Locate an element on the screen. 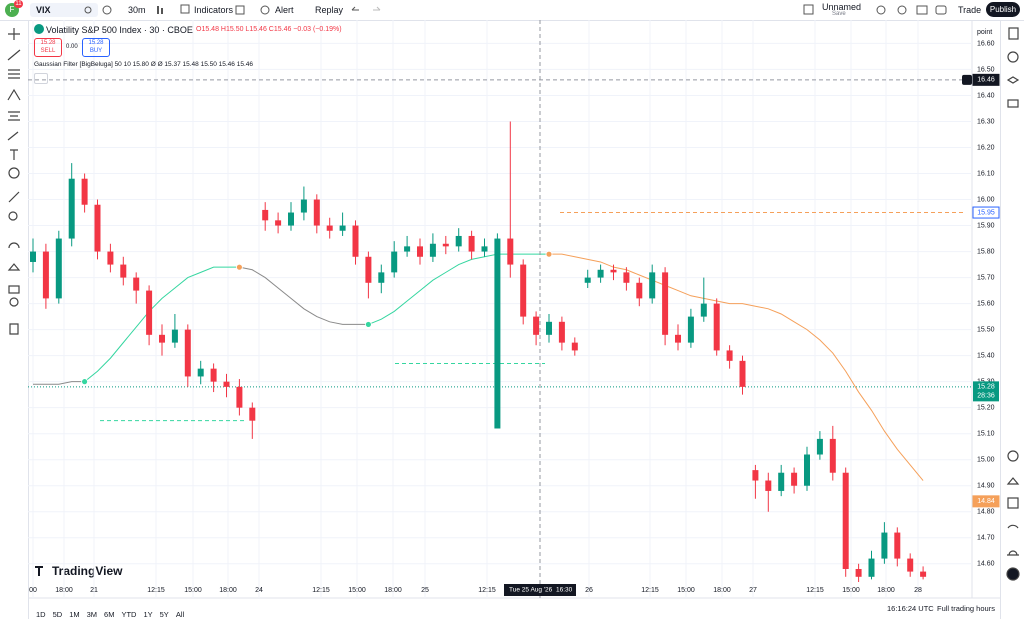  sell-price: 15.28 is located at coordinates (48, 43).